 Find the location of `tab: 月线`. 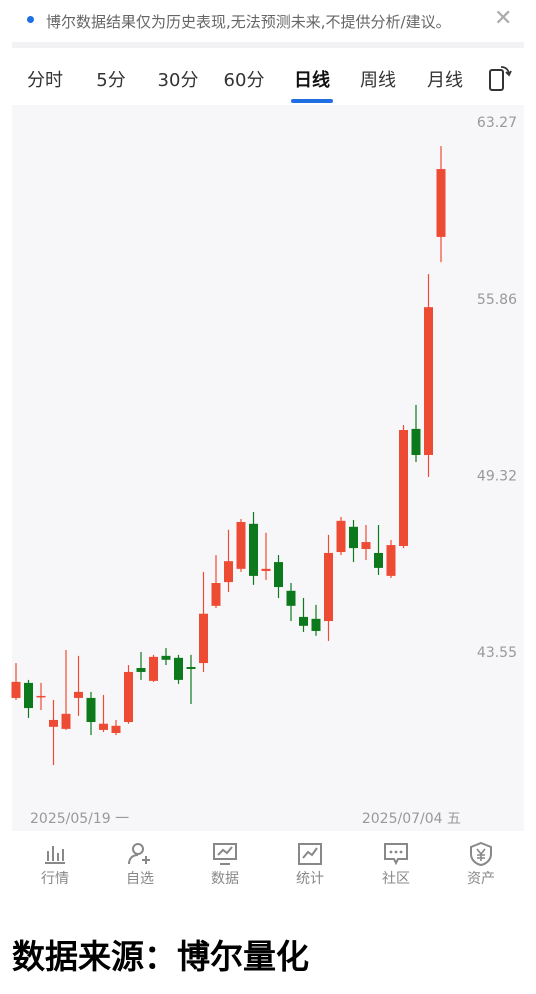

tab: 月线 is located at coordinates (445, 80).